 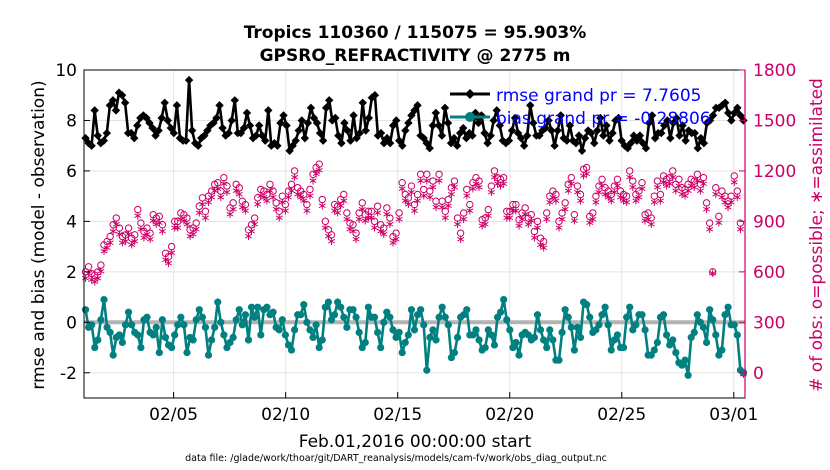 What do you see at coordinates (621, 415) in the screenshot?
I see `x-tick-label: 02/25` at bounding box center [621, 415].